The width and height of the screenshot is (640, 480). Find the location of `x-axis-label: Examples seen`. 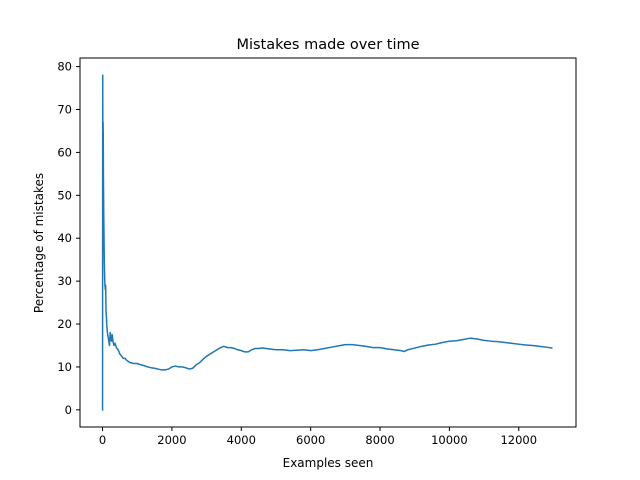

x-axis-label: Examples seen is located at coordinates (328, 463).